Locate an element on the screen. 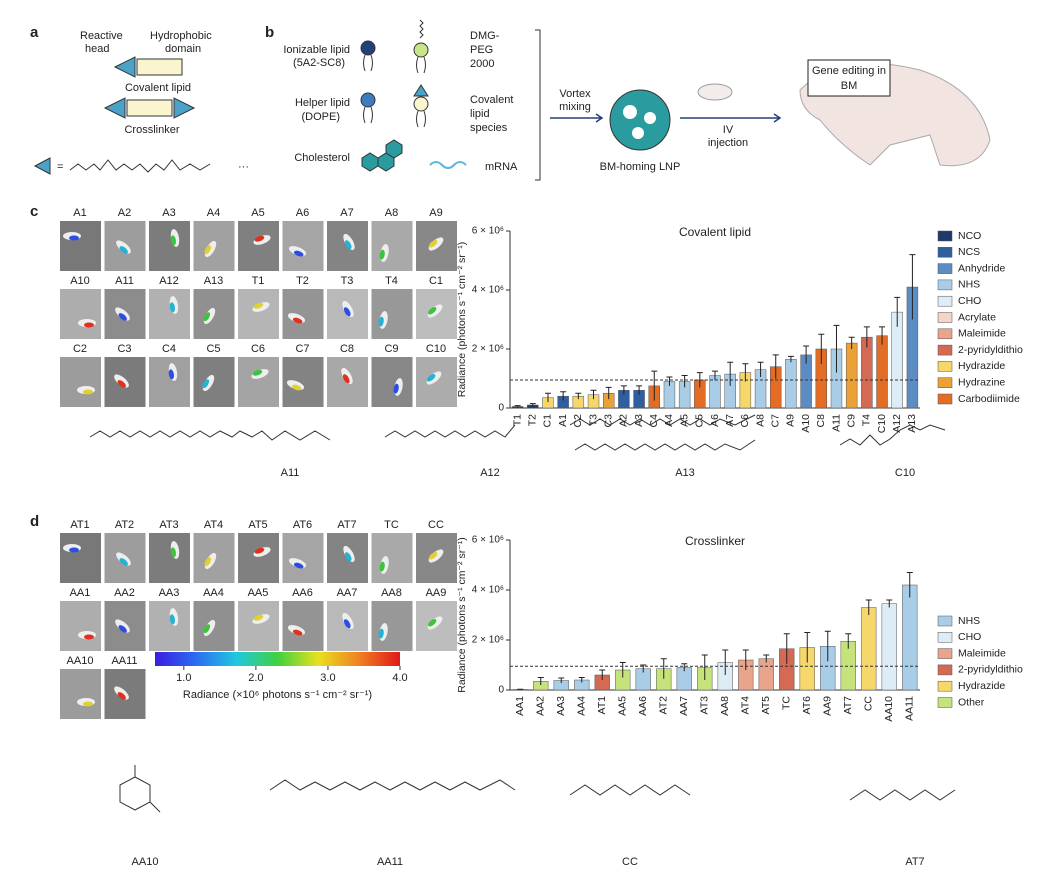 The height and width of the screenshot is (895, 1059). structure-label: AT7 is located at coordinates (914, 862).